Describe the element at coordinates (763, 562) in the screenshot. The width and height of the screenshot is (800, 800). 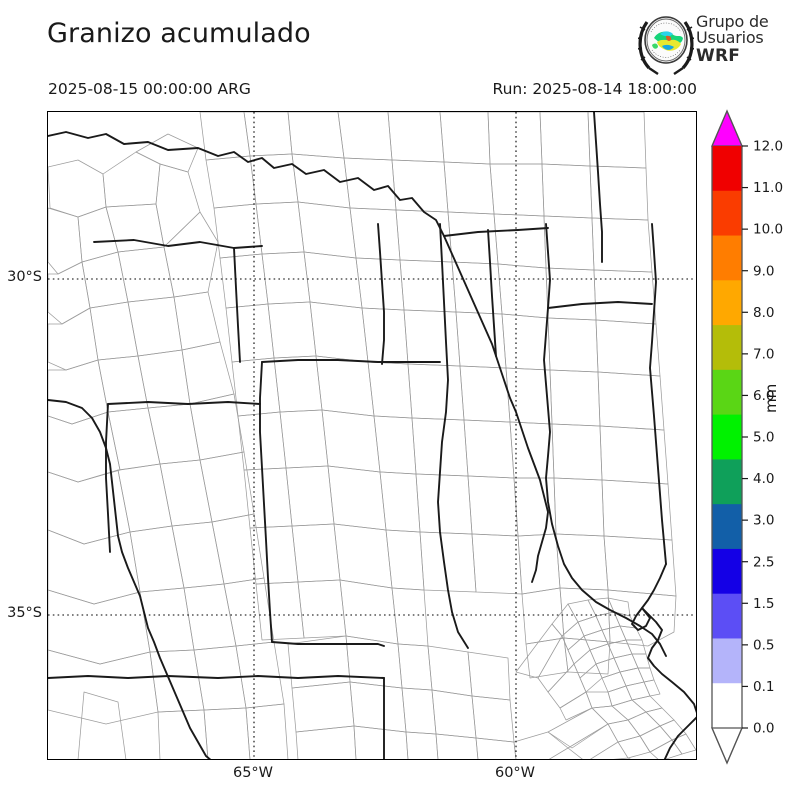
I see `colorbar-tick-label: 2.5` at that location.